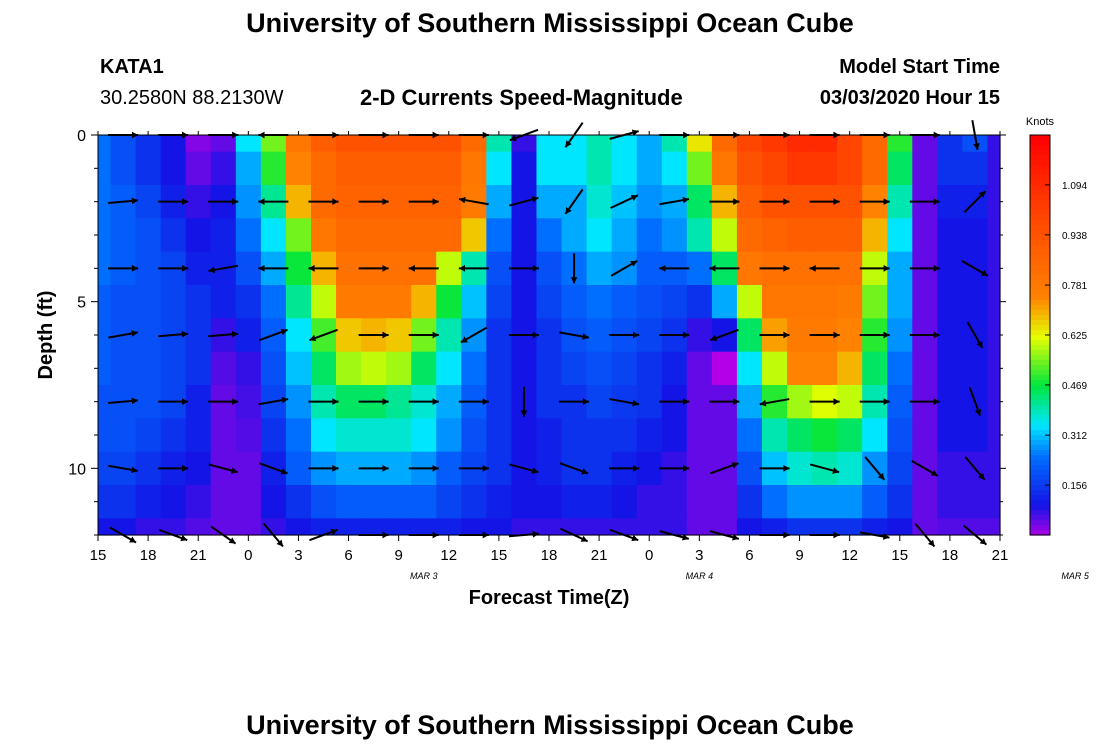  What do you see at coordinates (192, 98) in the screenshot?
I see `station-location: 30.2580N 88.2130W` at bounding box center [192, 98].